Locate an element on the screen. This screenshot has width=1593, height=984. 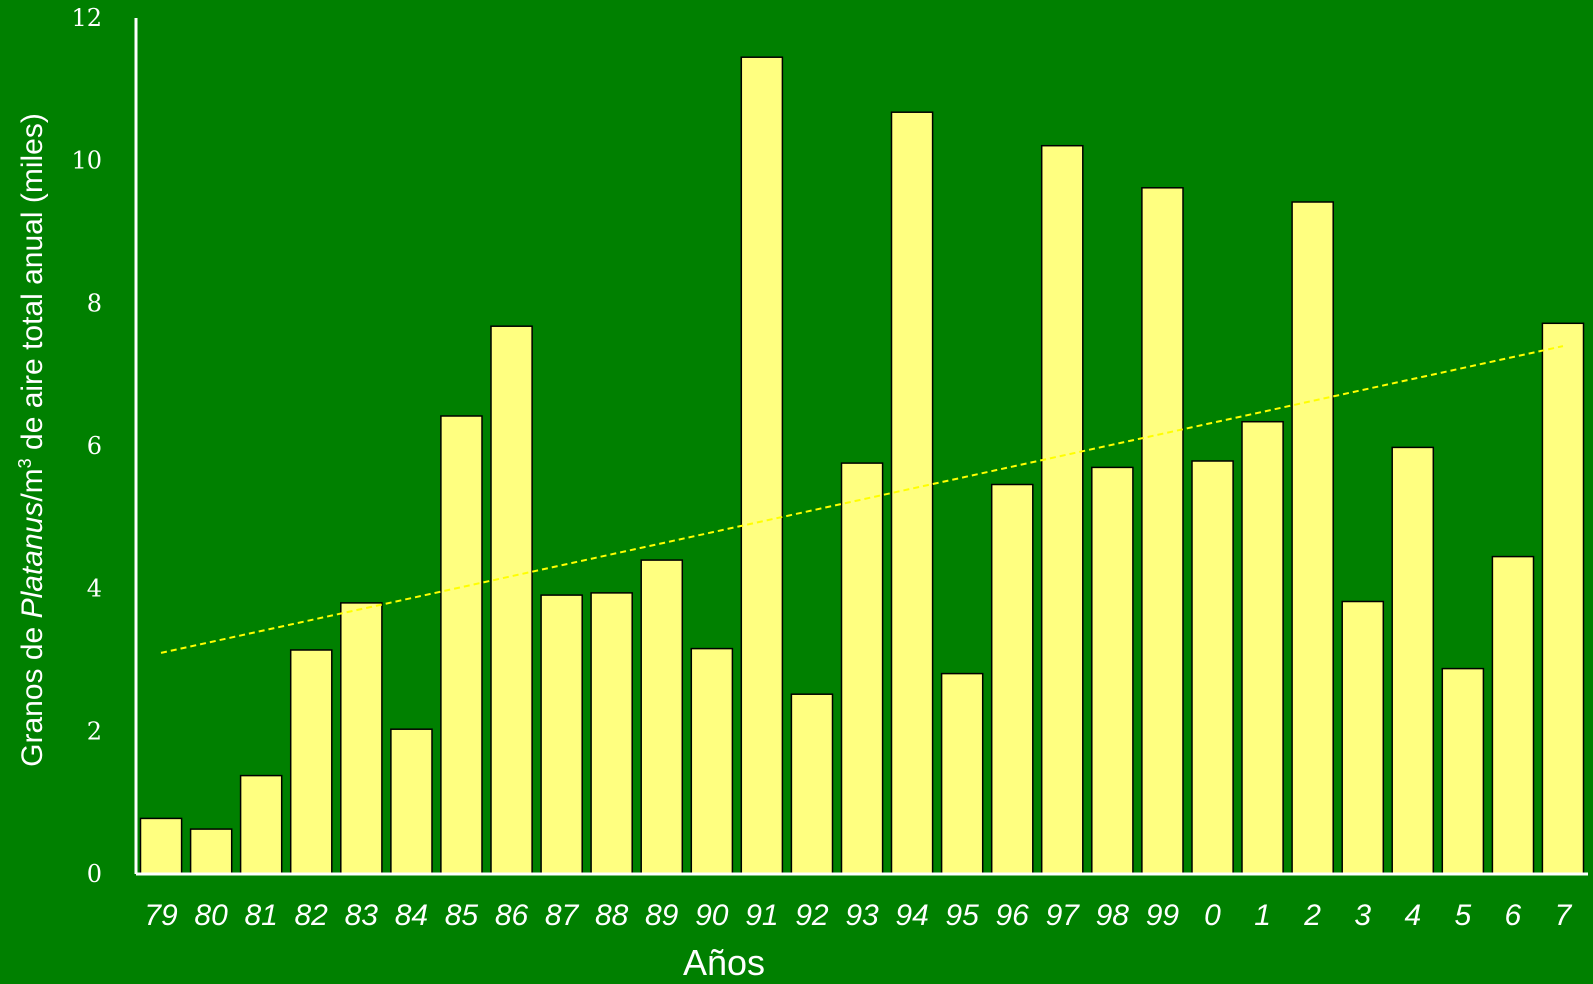
x-tick-label: 80 is located at coordinates (211, 915).